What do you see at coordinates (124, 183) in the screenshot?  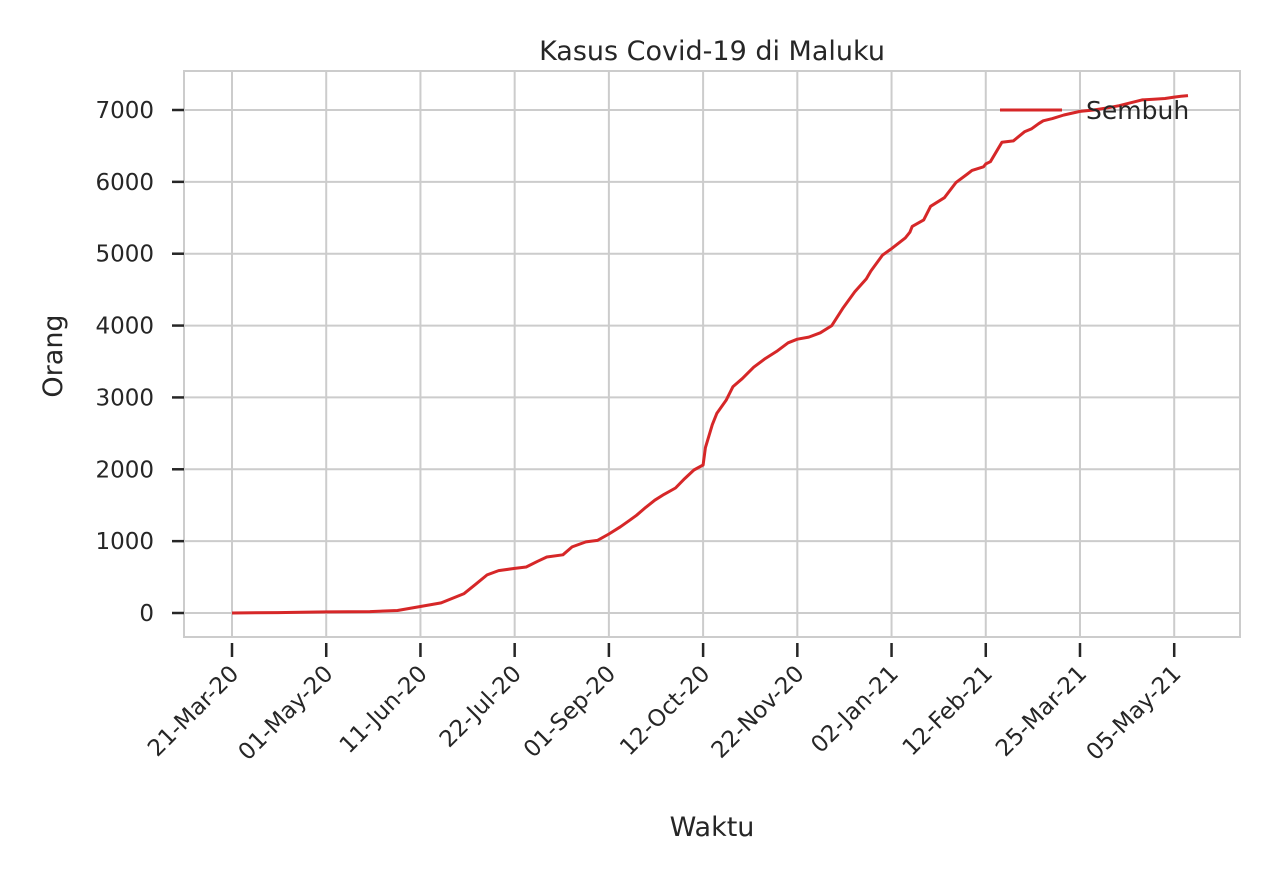 I see `y-tick-label: 6000` at bounding box center [124, 183].